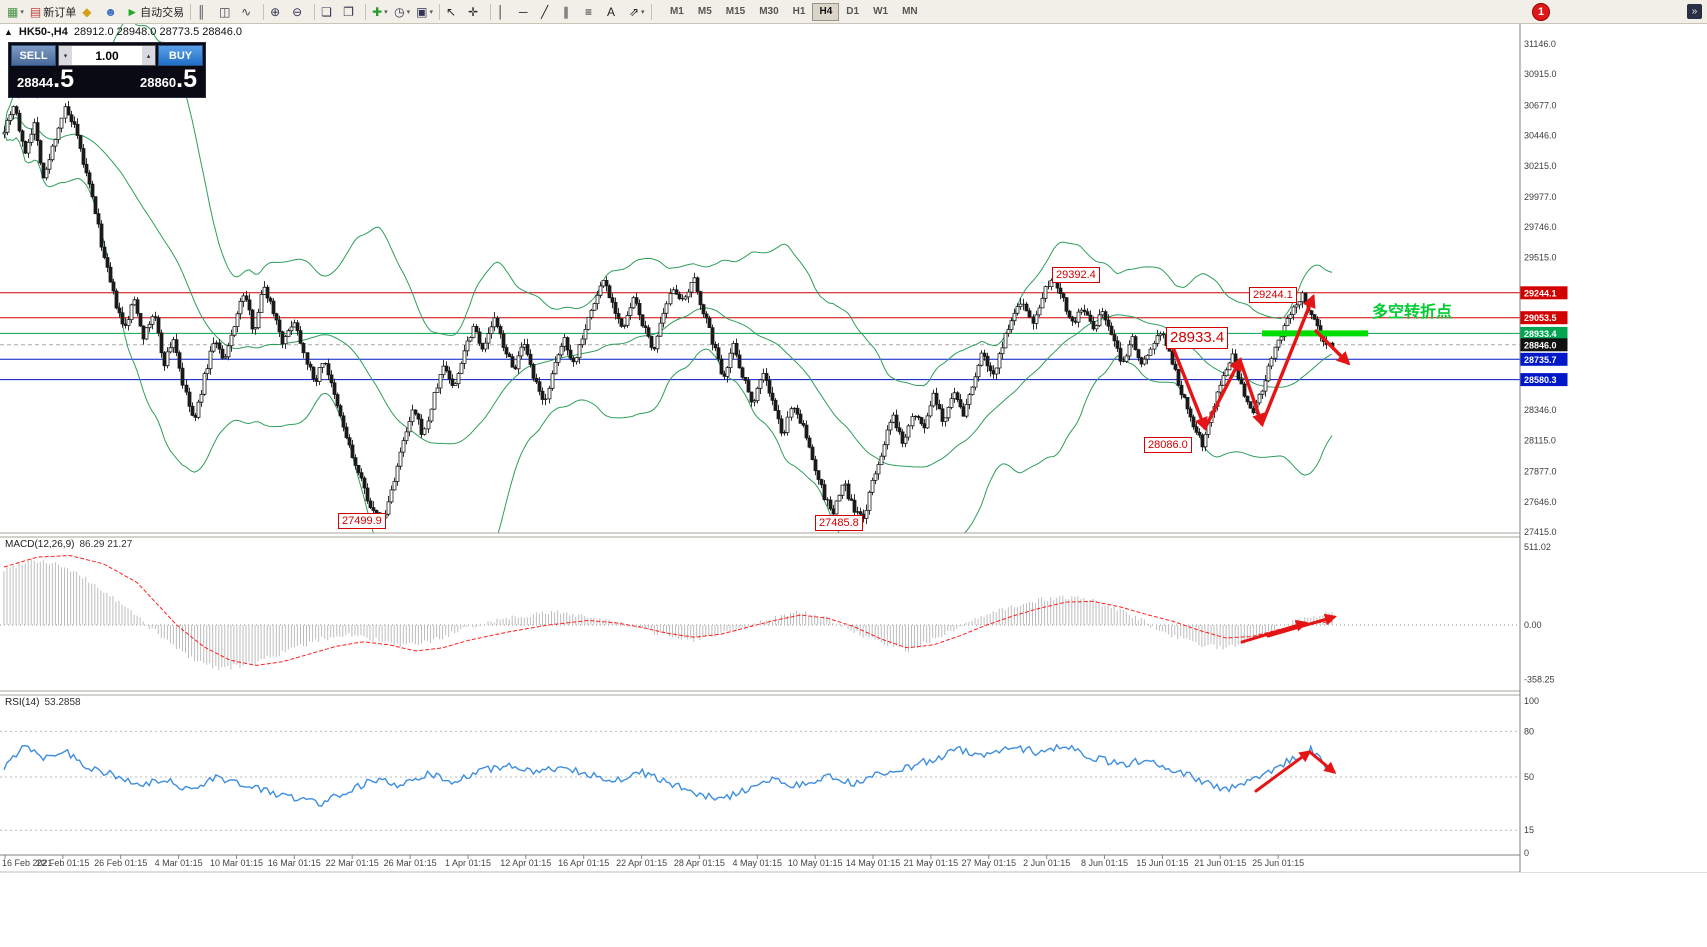 This screenshot has width=1707, height=947. Describe the element at coordinates (15, 12) in the screenshot. I see `new-chart-button: ▦ ▾` at that location.